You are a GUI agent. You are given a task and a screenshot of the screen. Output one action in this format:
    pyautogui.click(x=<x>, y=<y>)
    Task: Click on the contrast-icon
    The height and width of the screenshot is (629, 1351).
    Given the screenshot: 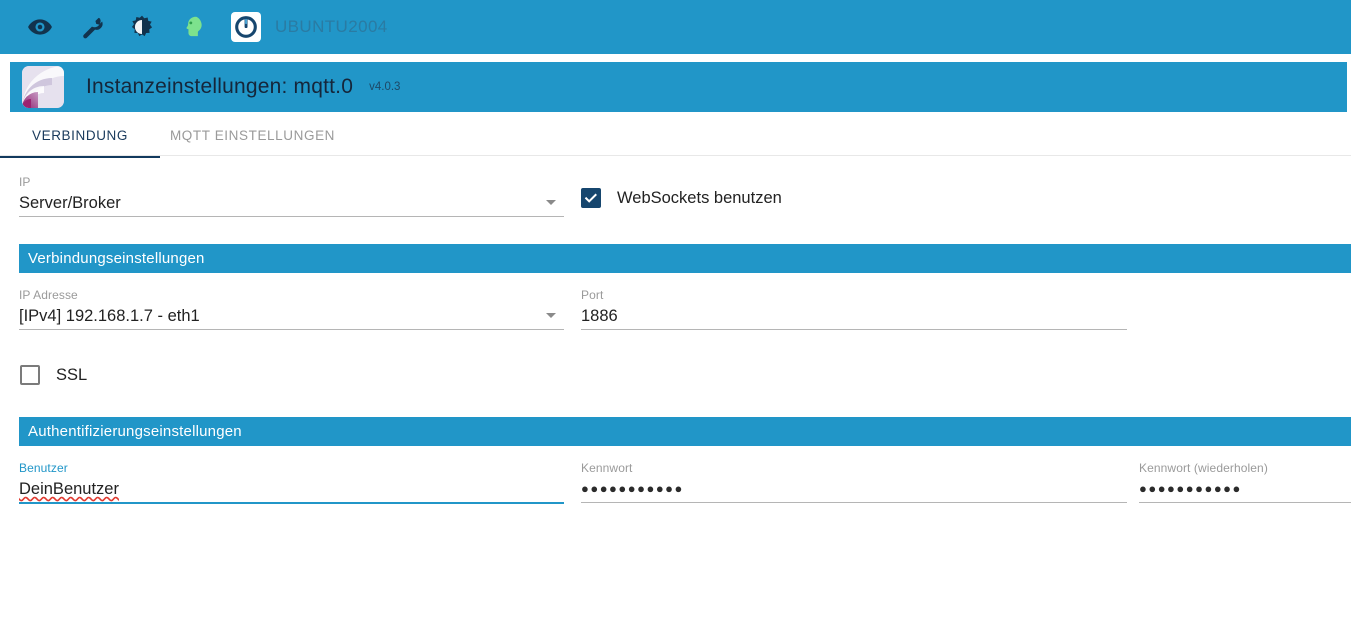 What is the action you would take?
    pyautogui.click(x=142, y=27)
    